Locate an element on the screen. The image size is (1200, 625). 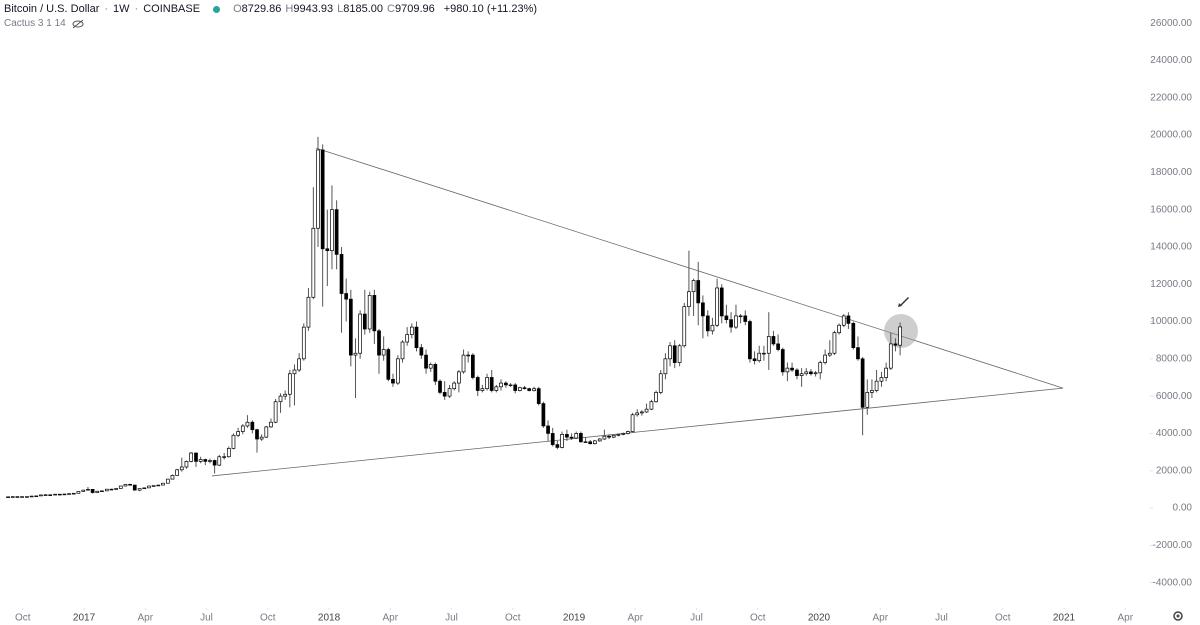
y-tick-label: 10000.00 is located at coordinates (1171, 321).